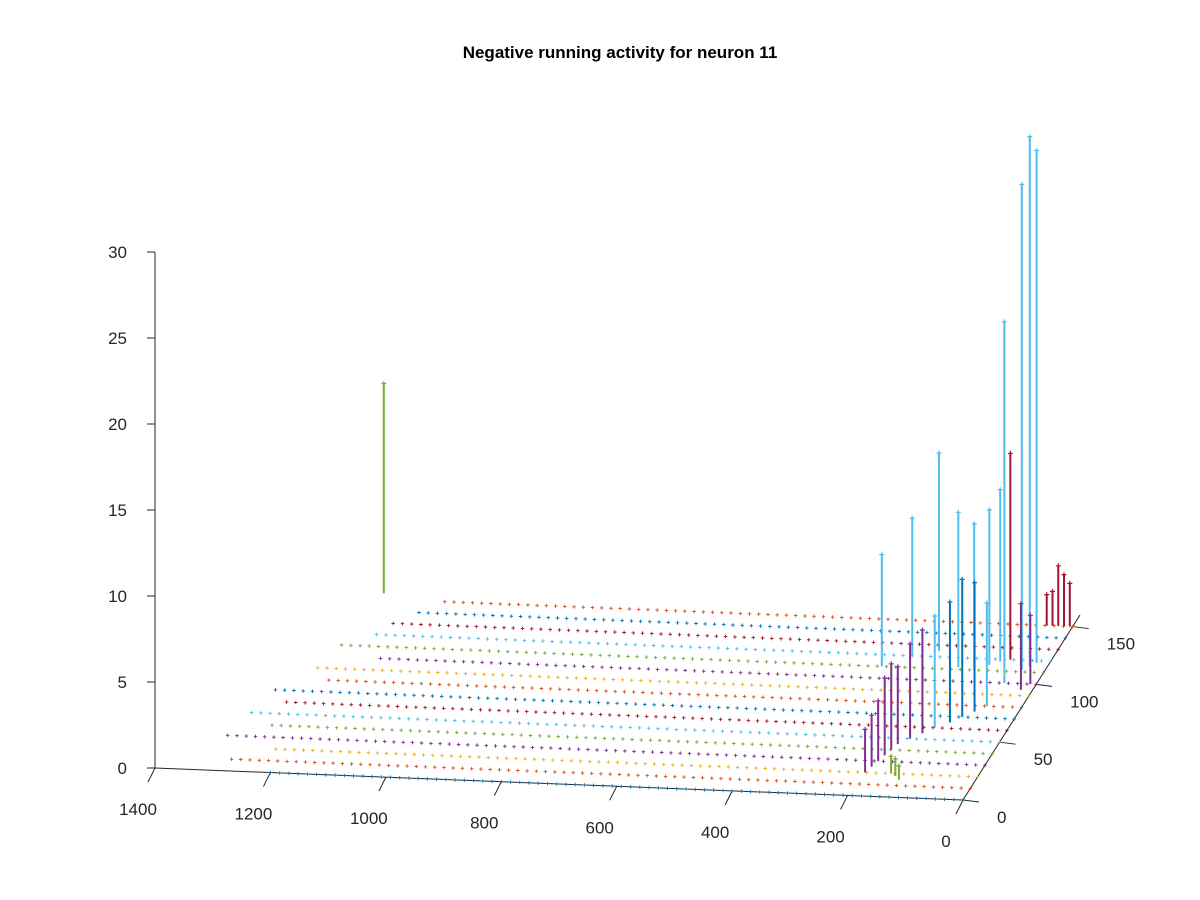  I want to click on x-tick-label: 1200, so click(254, 814).